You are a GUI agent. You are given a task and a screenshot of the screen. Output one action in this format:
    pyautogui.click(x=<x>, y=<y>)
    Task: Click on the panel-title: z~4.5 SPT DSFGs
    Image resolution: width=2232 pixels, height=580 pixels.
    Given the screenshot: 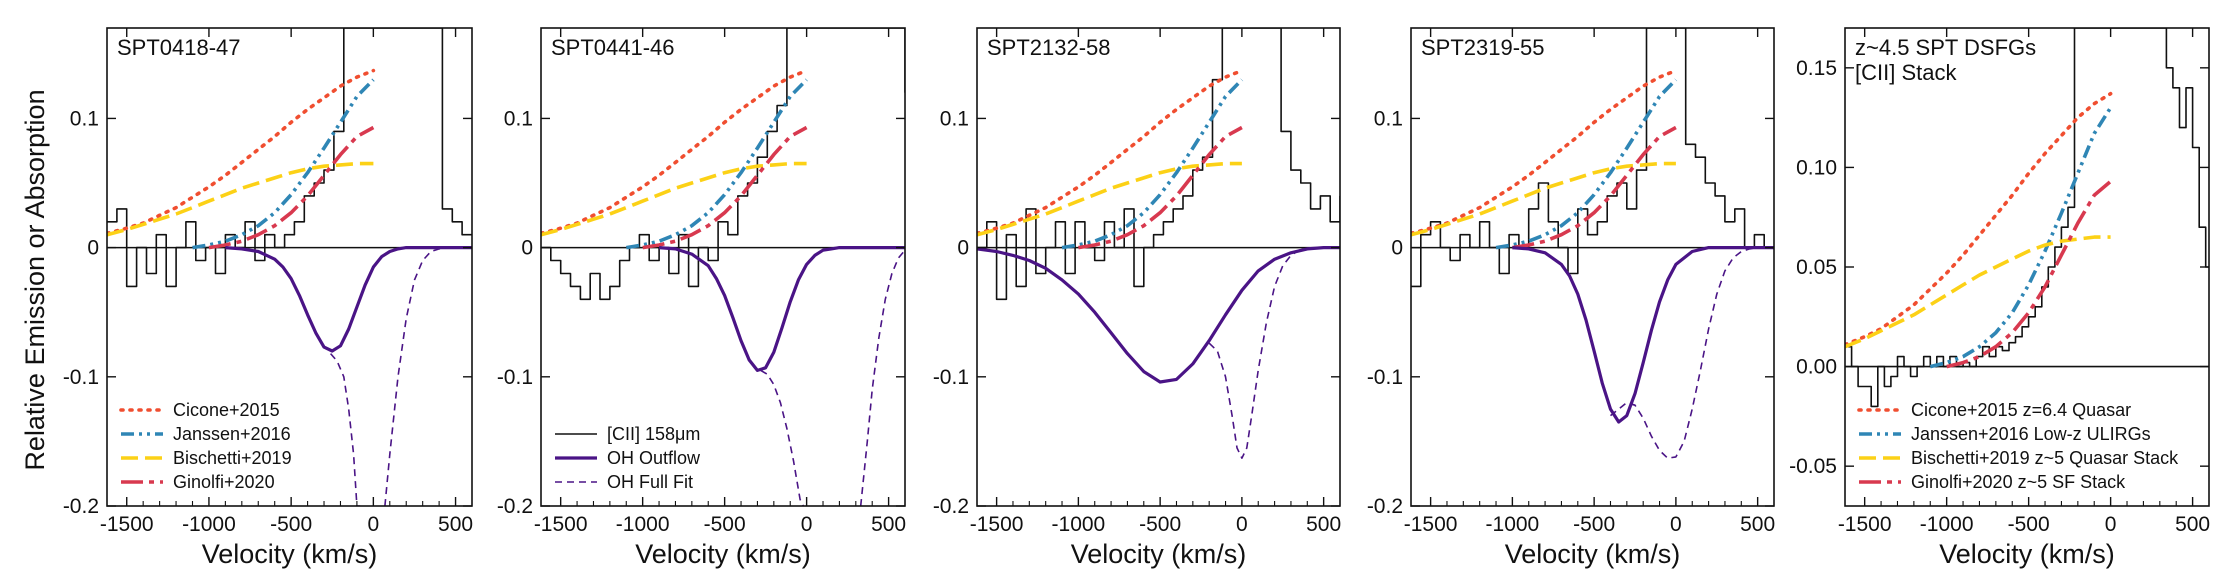 What is the action you would take?
    pyautogui.click(x=1945, y=47)
    